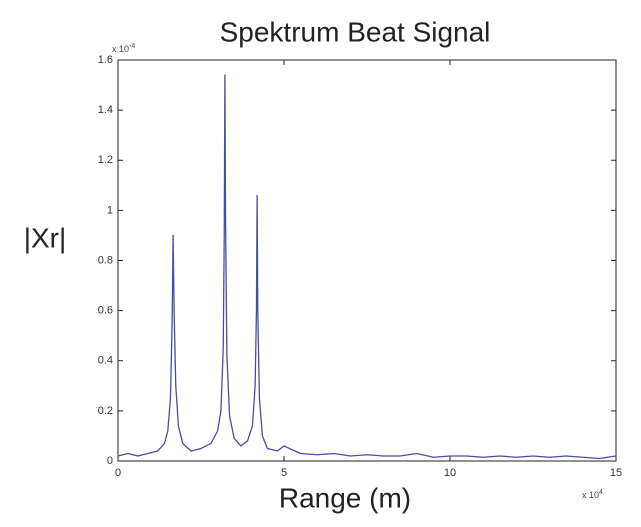 The image size is (641, 527). Describe the element at coordinates (132, 46) in the screenshot. I see `y-multiplier-exponent: -4` at that location.